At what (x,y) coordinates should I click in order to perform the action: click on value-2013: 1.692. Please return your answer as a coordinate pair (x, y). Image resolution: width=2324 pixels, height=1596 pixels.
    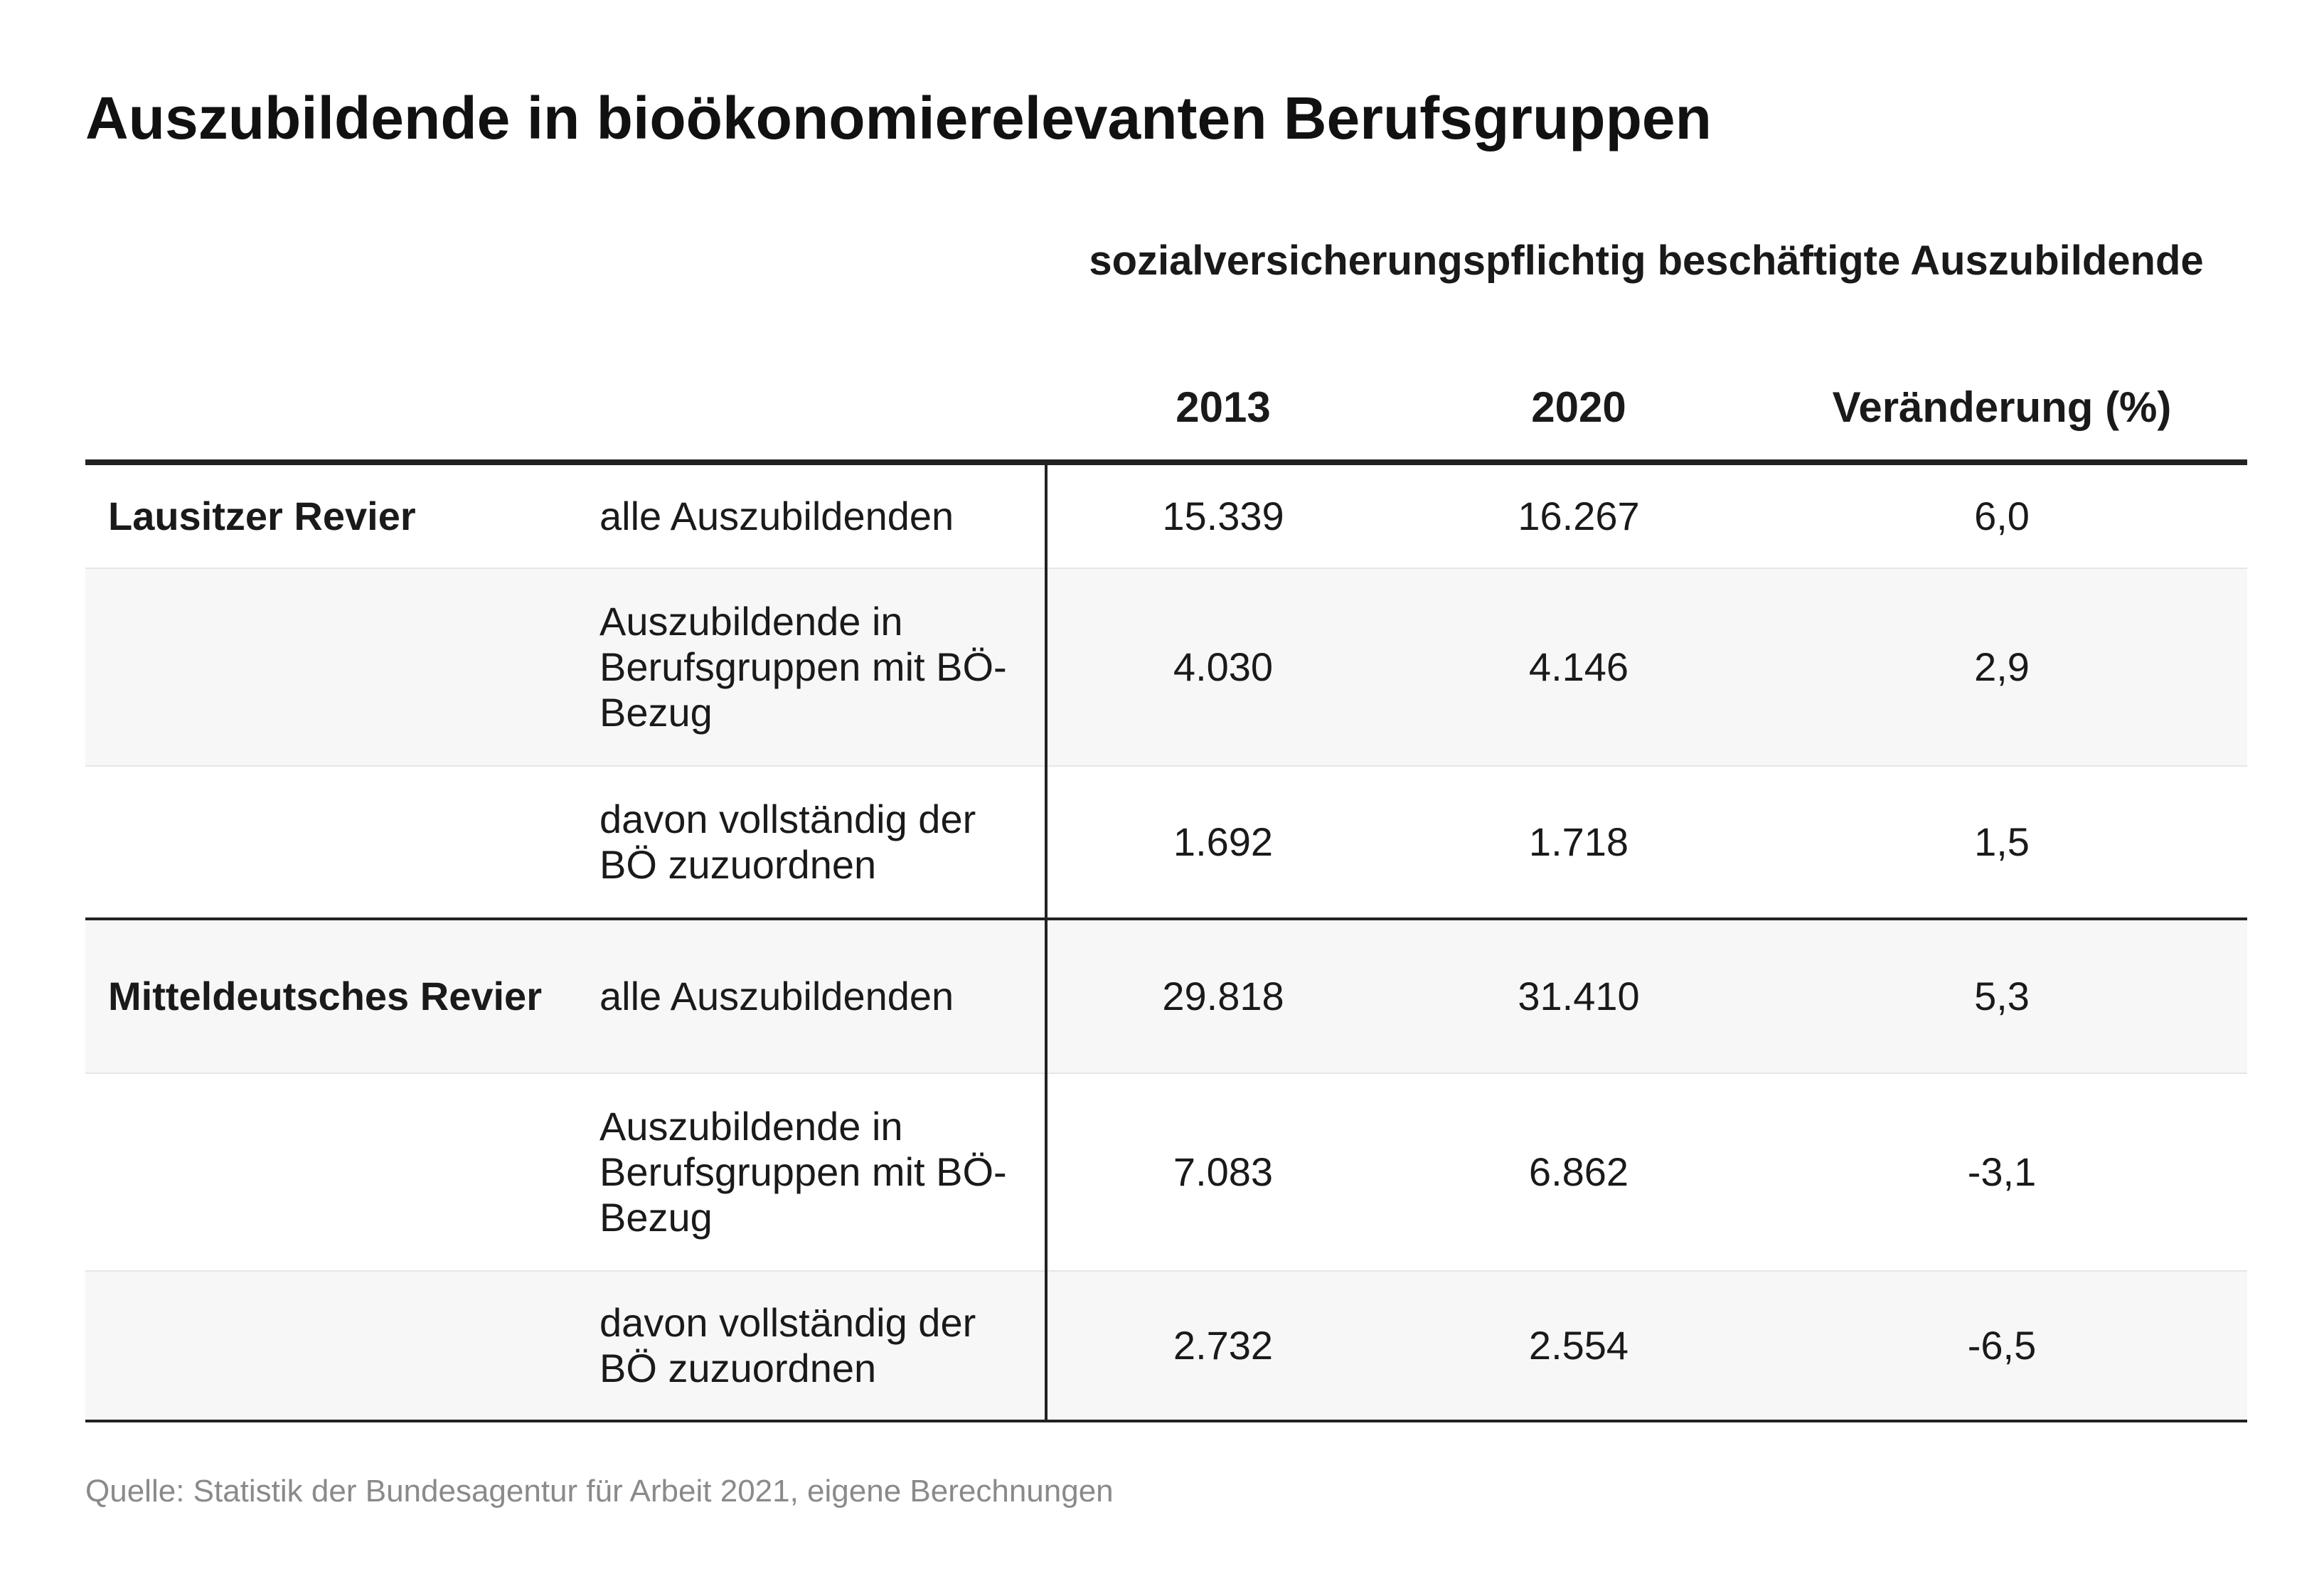
    Looking at the image, I should click on (1223, 841).